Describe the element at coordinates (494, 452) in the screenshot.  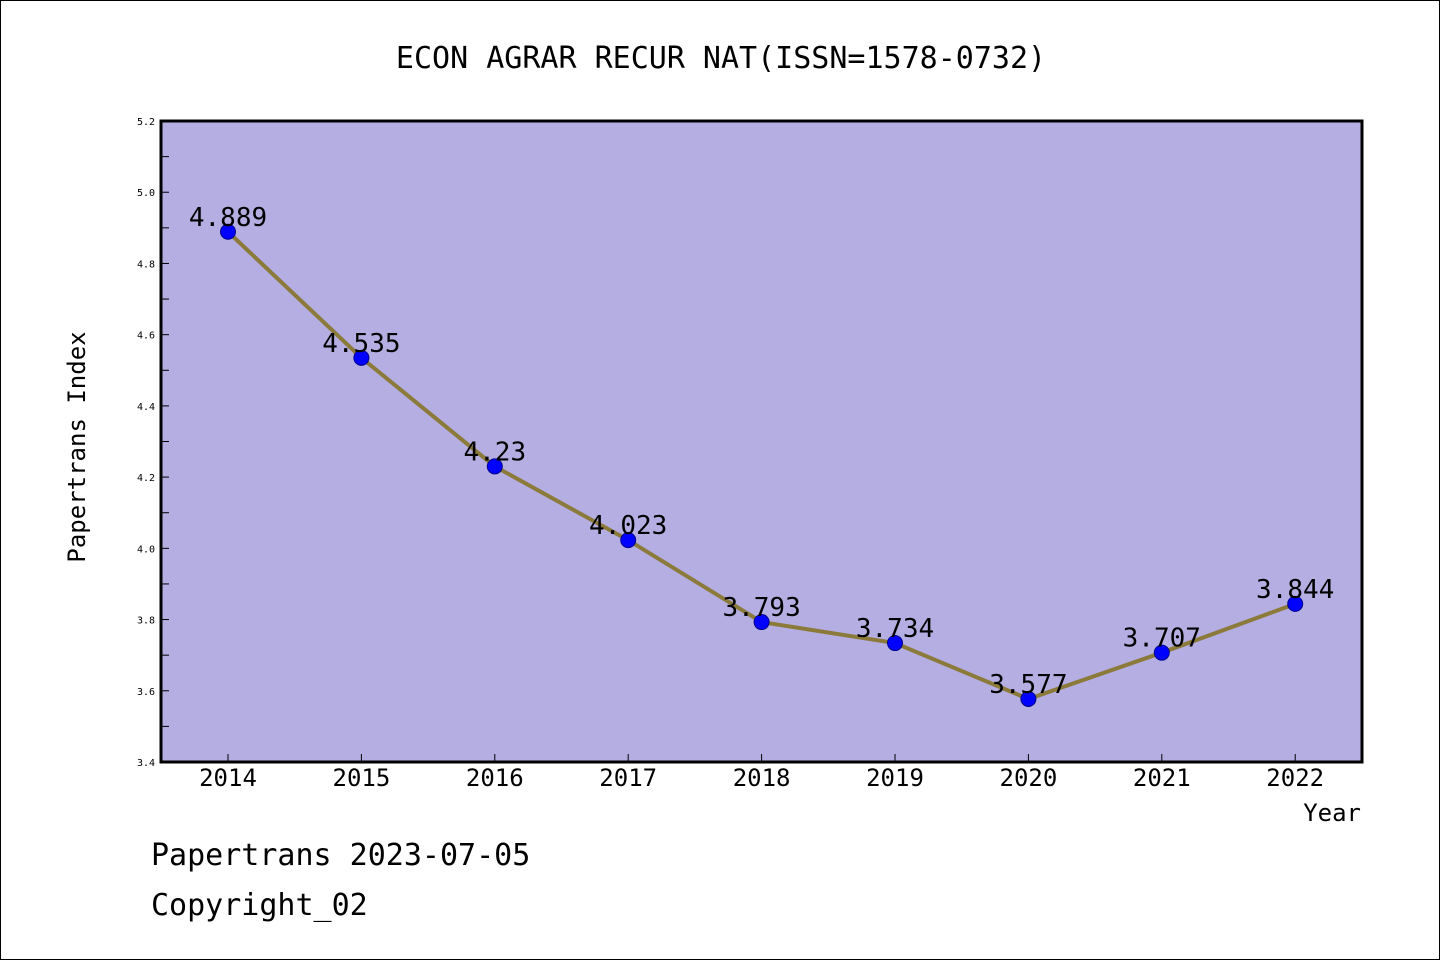
I see `data-label: 4.23` at that location.